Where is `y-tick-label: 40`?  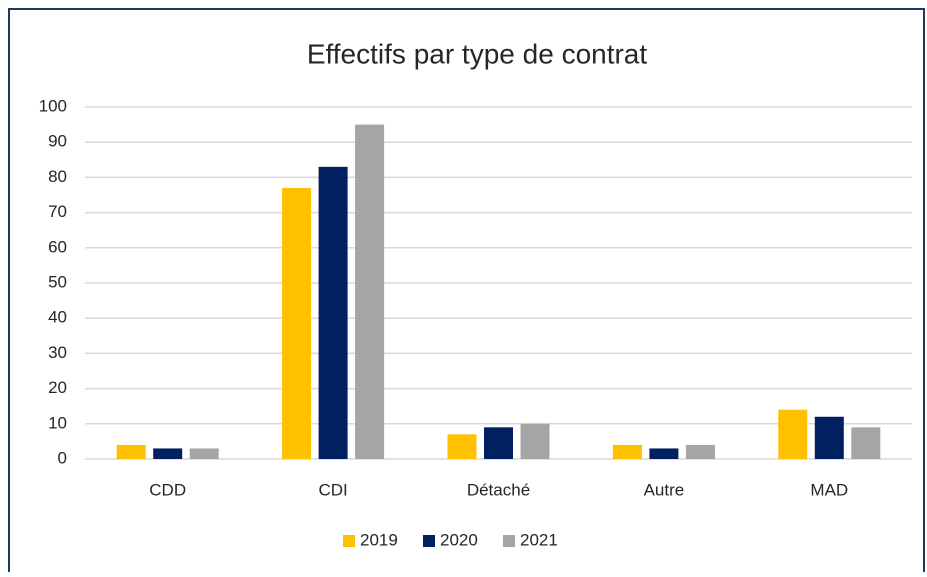 y-tick-label: 40 is located at coordinates (57, 317).